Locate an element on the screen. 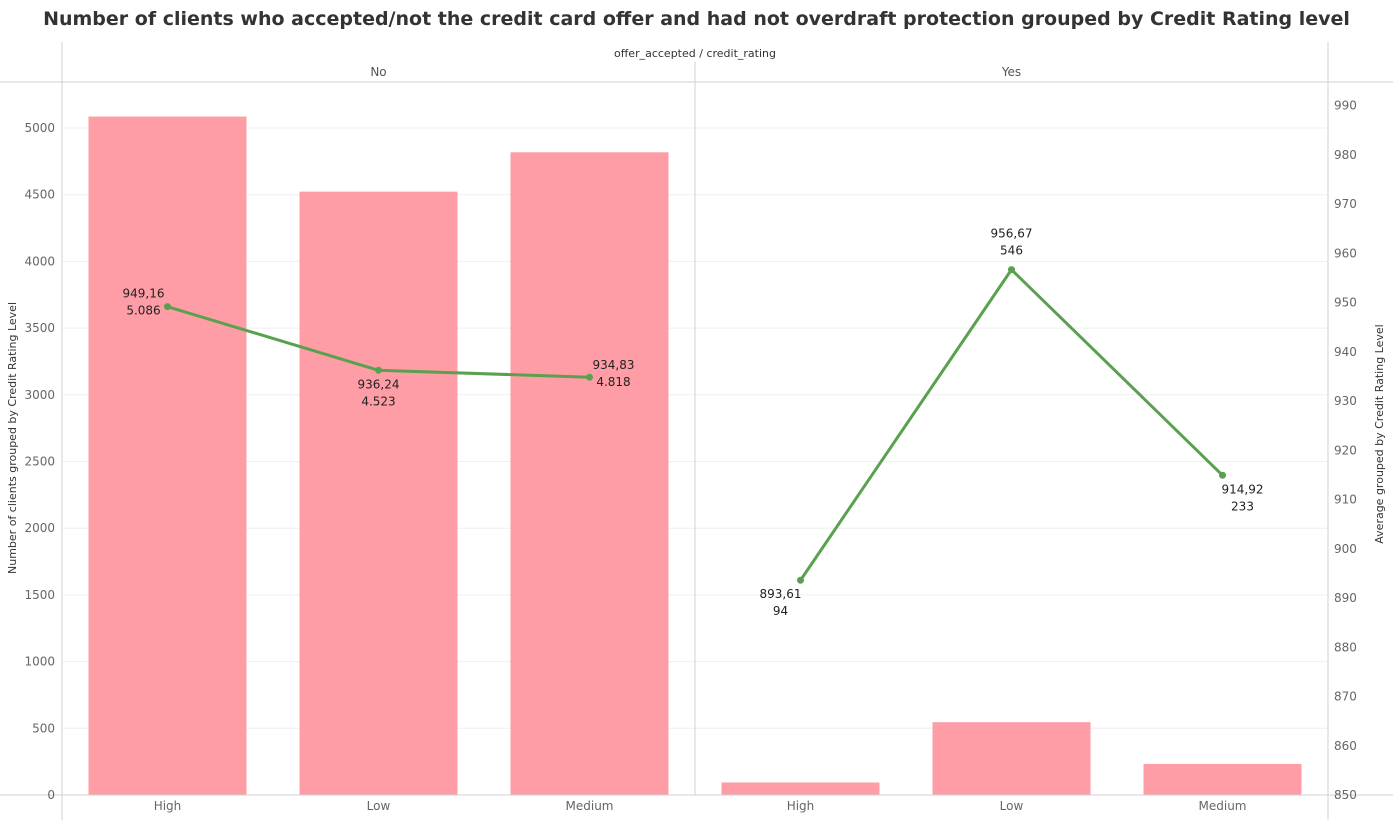 This screenshot has height=820, width=1393. column-header-title: offer_accepted / credit_rating is located at coordinates (695, 53).